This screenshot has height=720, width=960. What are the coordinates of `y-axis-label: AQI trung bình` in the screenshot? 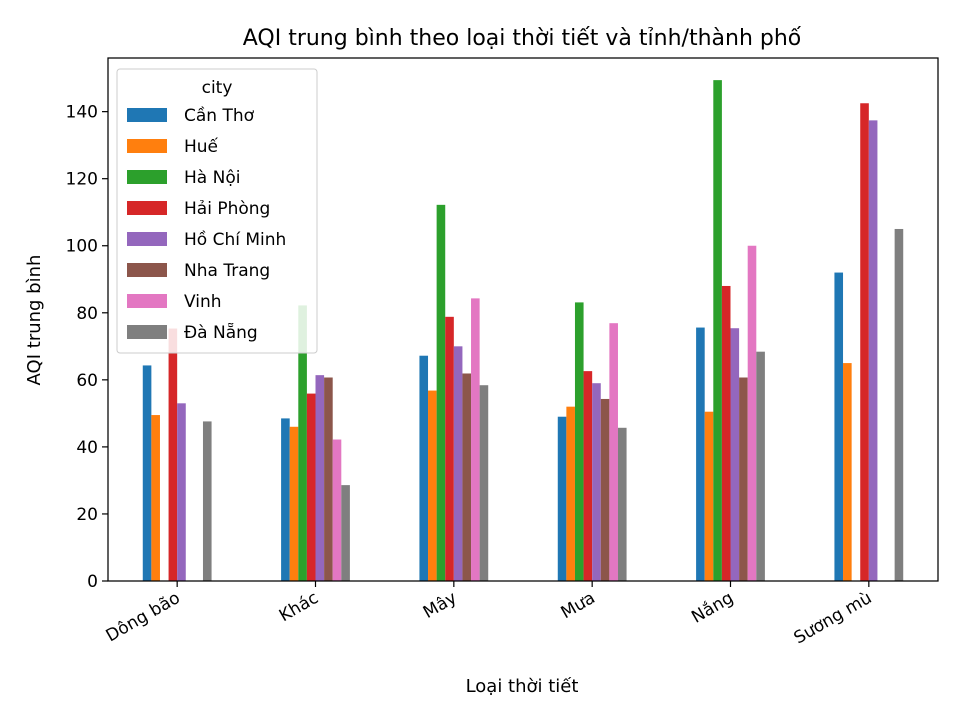 It's located at (34, 320).